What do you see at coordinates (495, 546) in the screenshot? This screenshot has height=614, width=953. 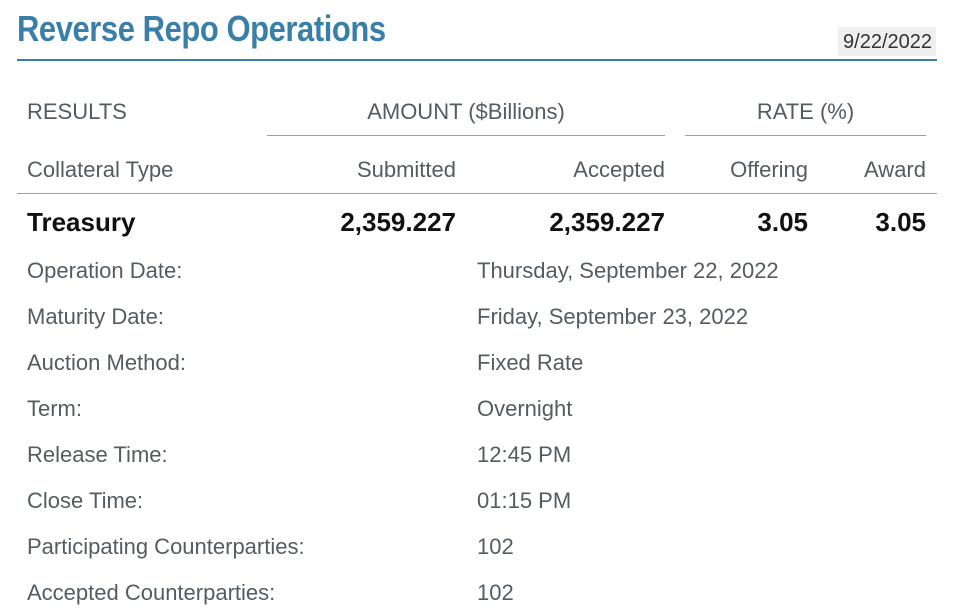 I see `detail-value-participating-counterparties: 102` at bounding box center [495, 546].